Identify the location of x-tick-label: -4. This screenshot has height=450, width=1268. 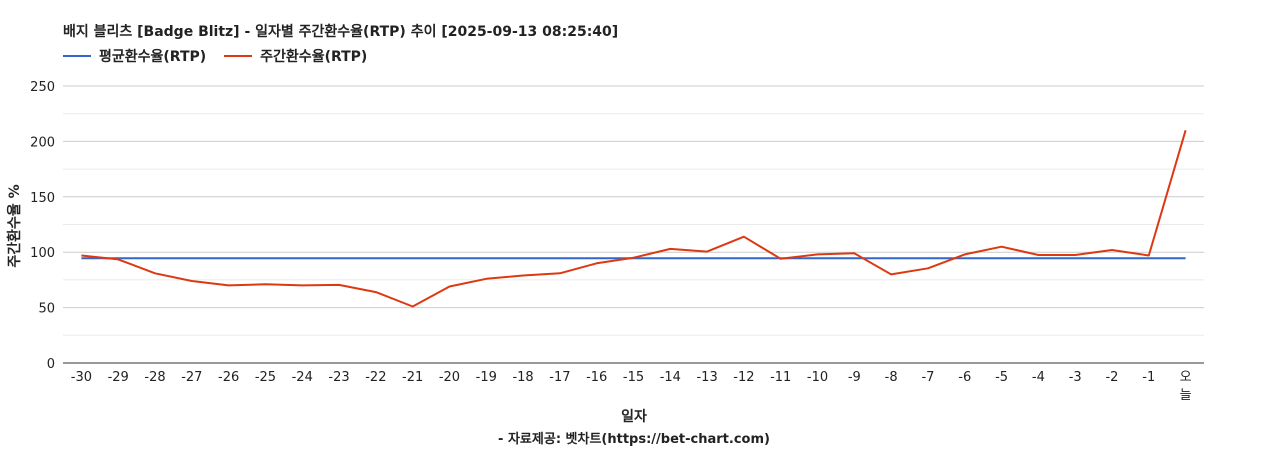
(1038, 377).